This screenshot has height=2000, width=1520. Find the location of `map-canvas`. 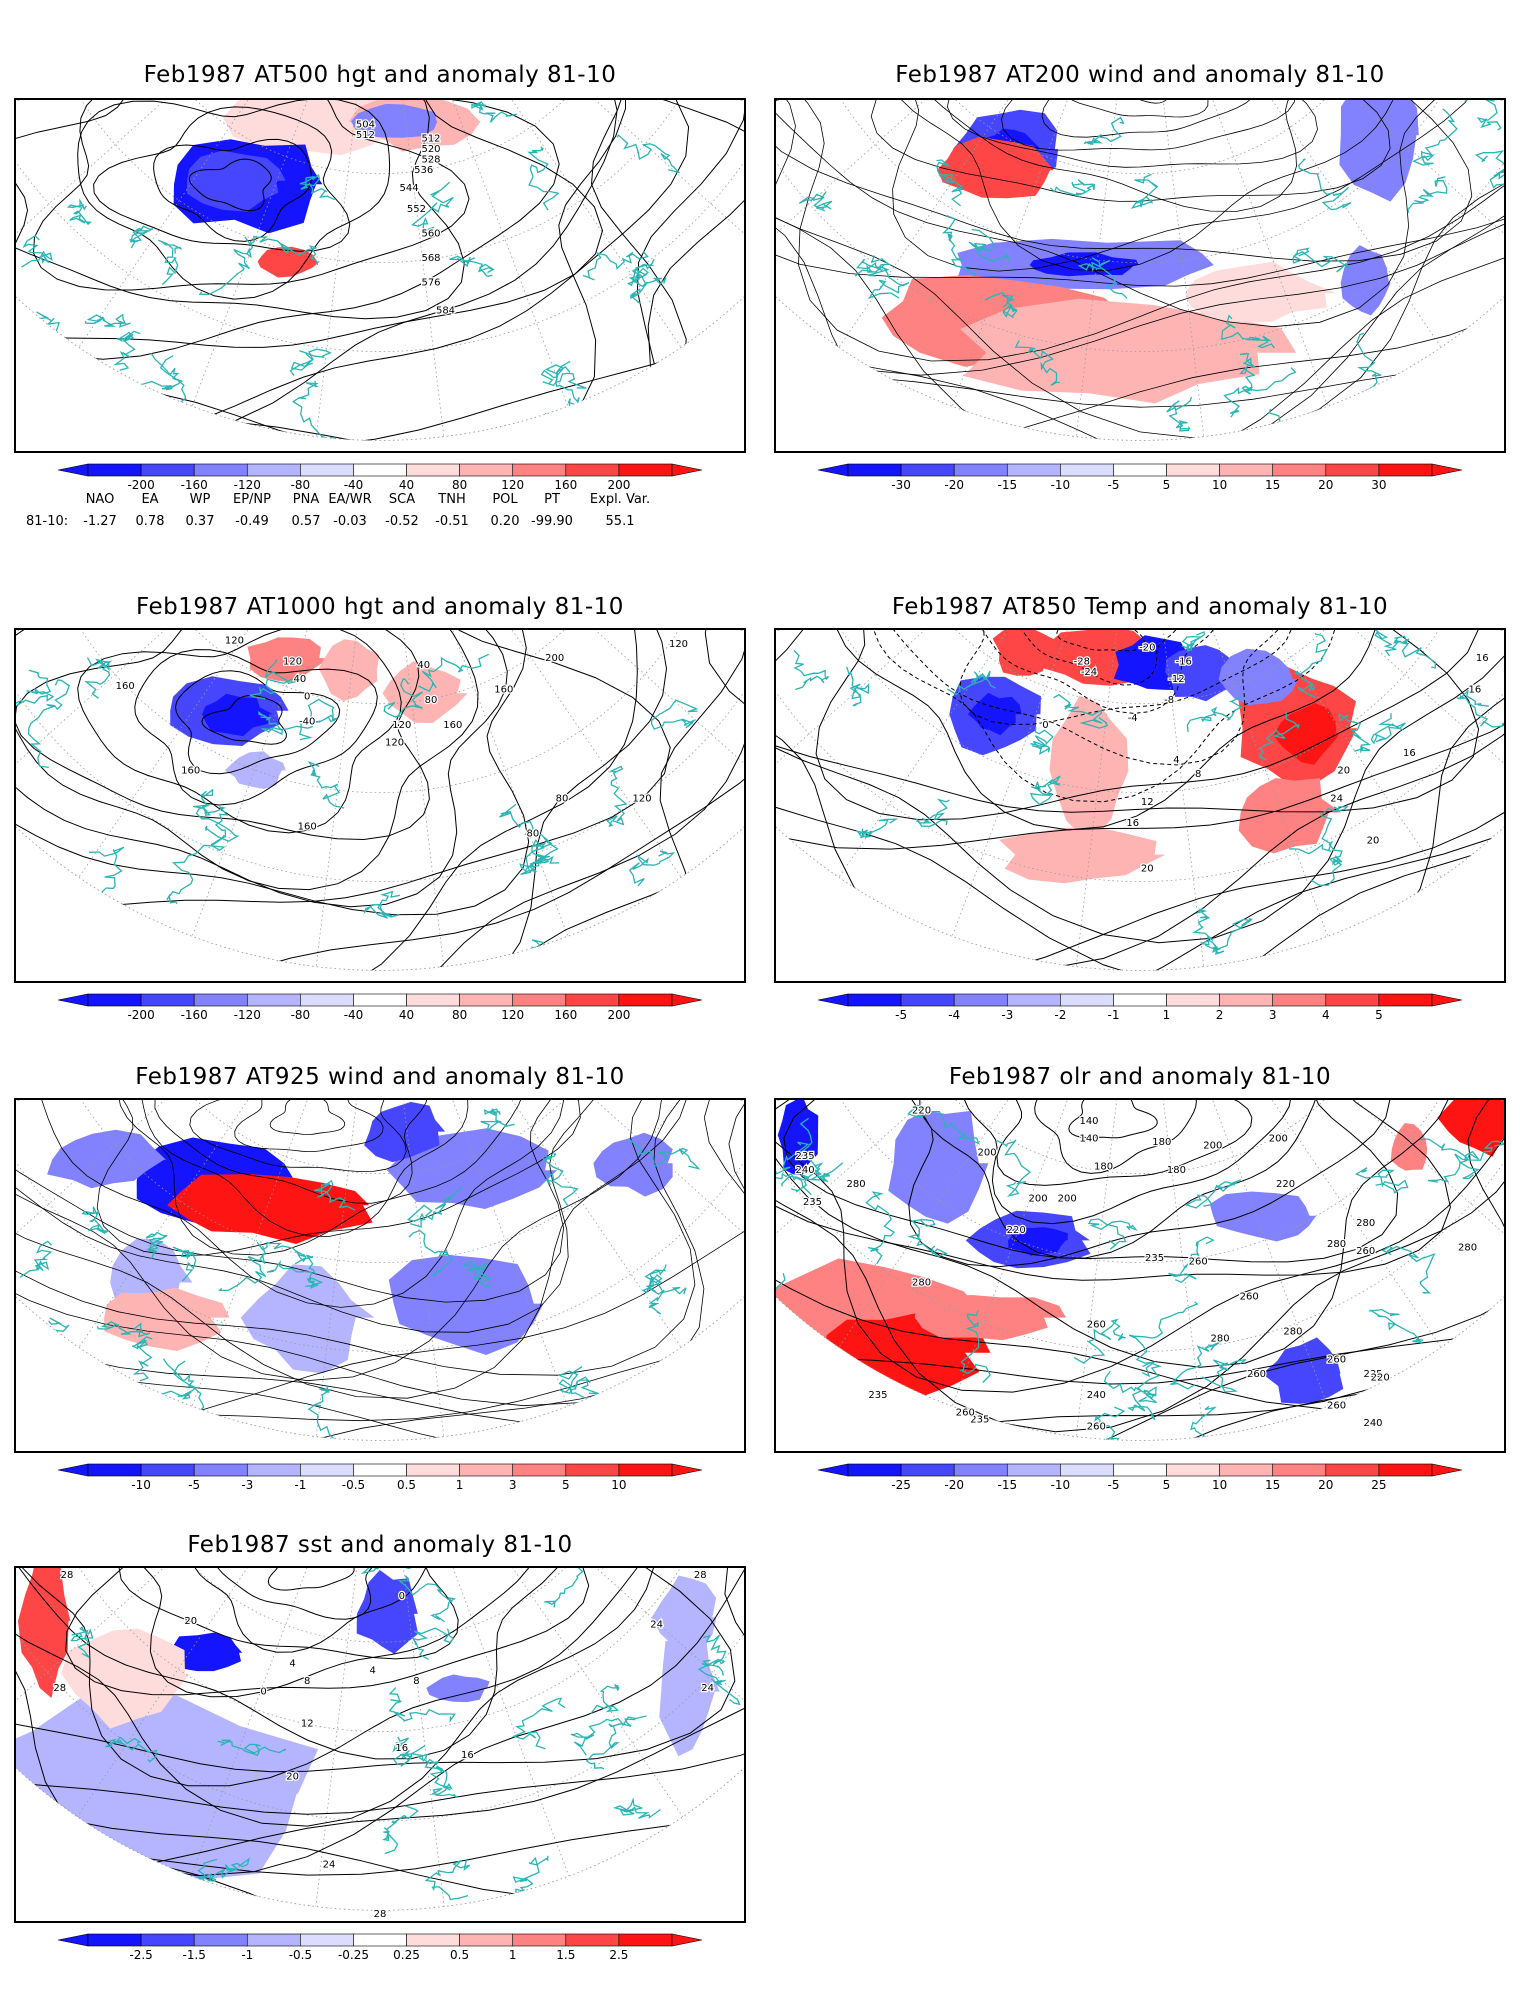

map-canvas is located at coordinates (1140, 270).